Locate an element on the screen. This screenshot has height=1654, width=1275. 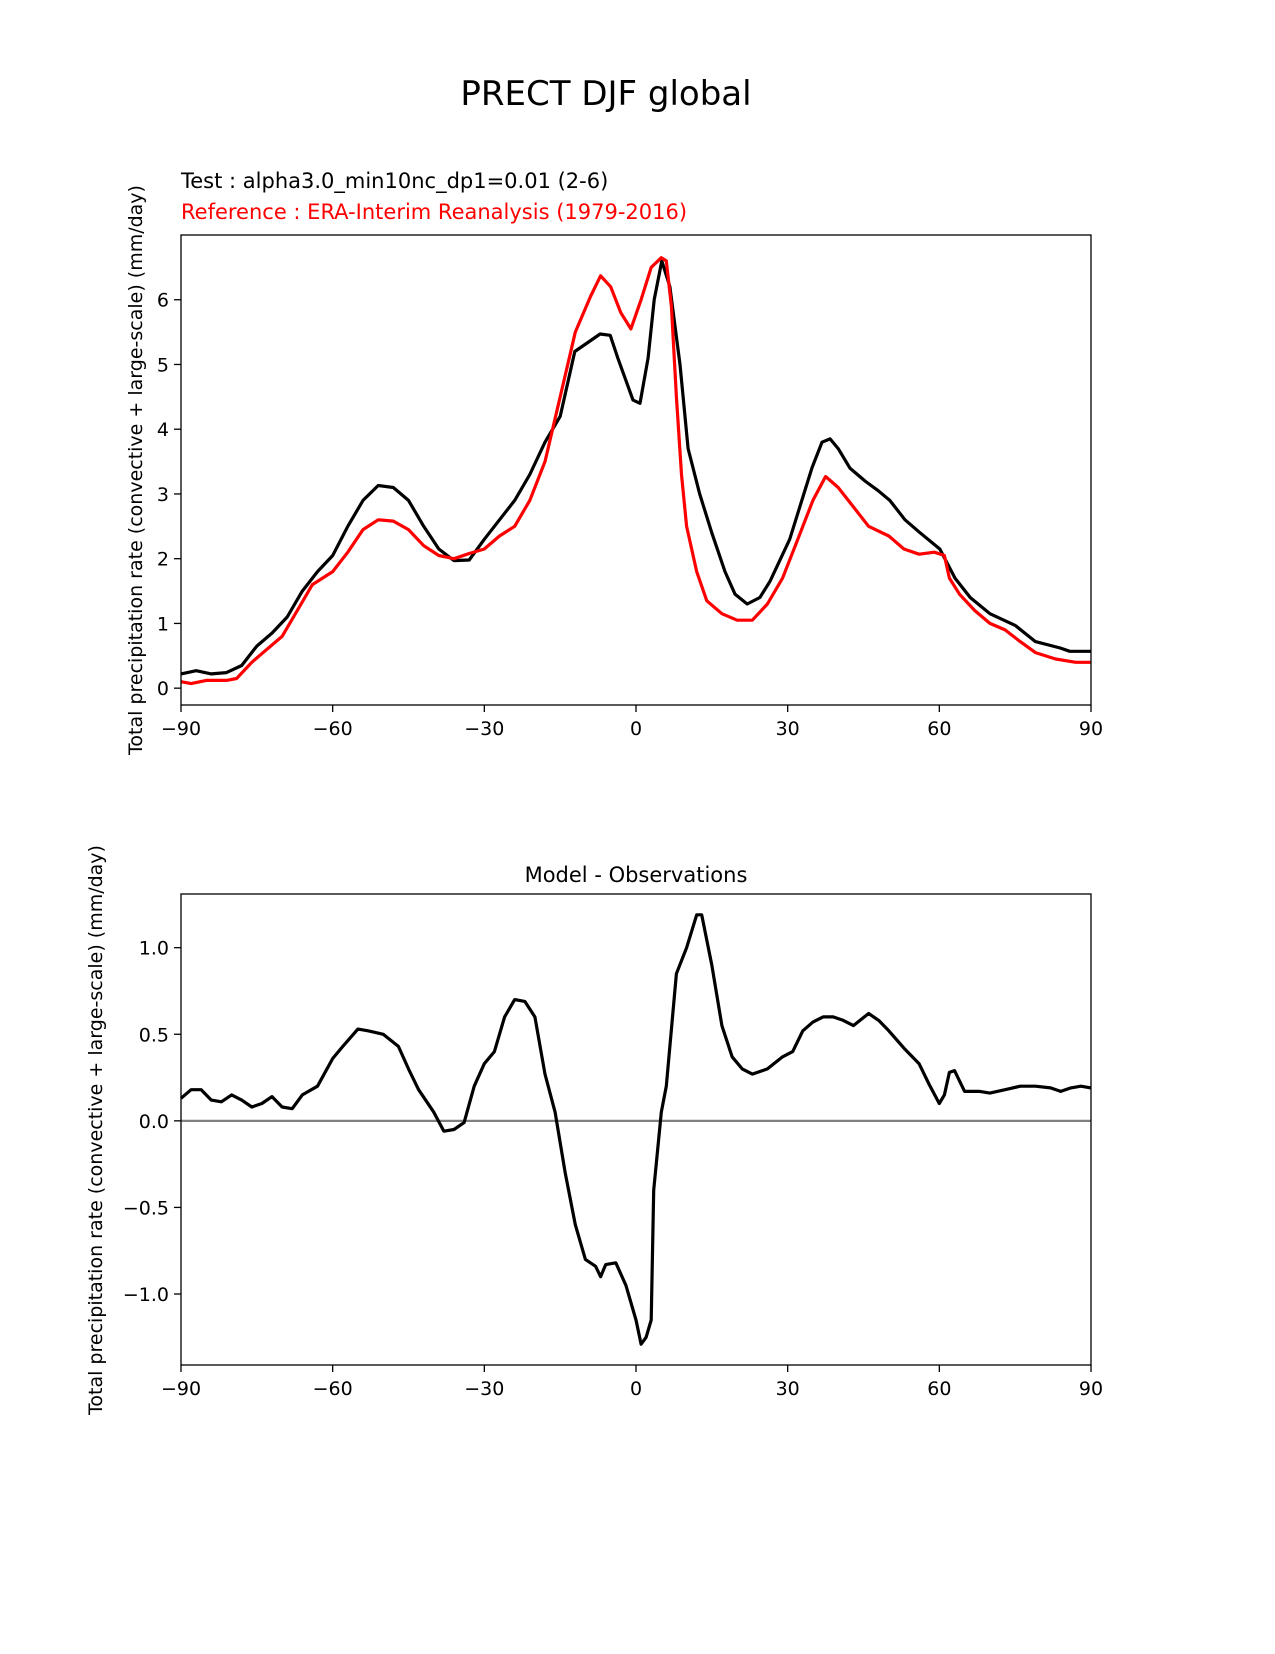
chart0-ytick-label: 5 is located at coordinates (163, 365).